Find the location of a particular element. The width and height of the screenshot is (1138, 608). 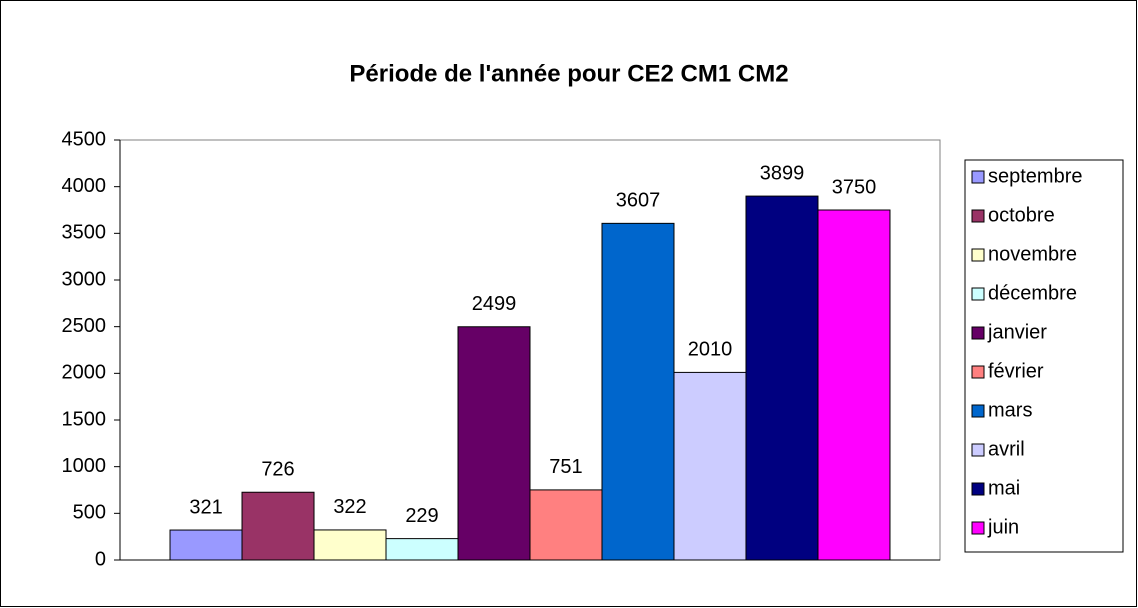

y-tick-label: 1500 is located at coordinates (84, 419).